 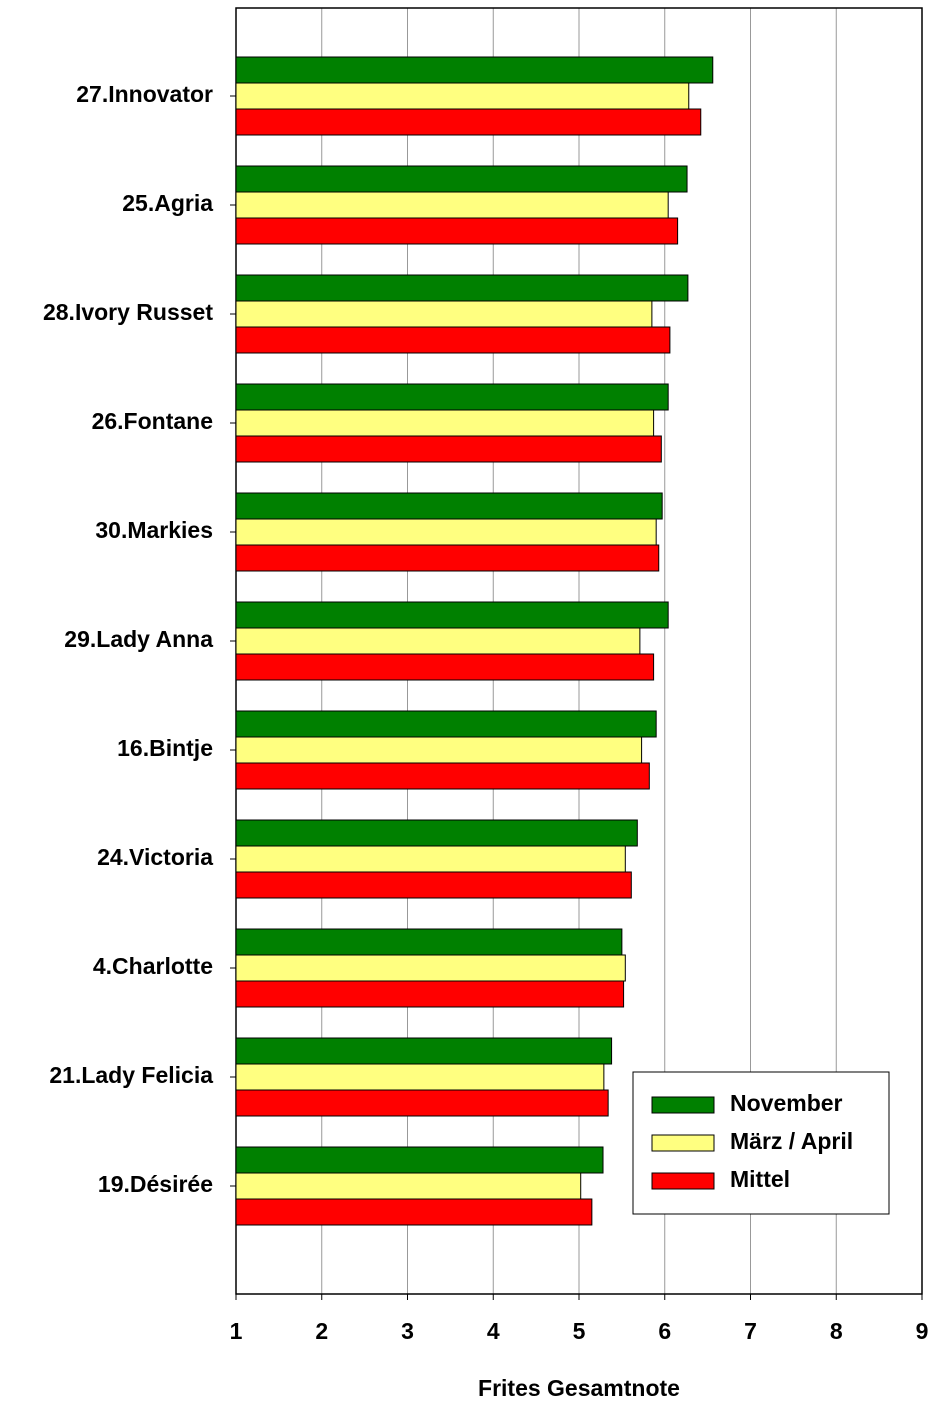 I want to click on y-tick-label: 25.Agria, so click(x=167, y=203).